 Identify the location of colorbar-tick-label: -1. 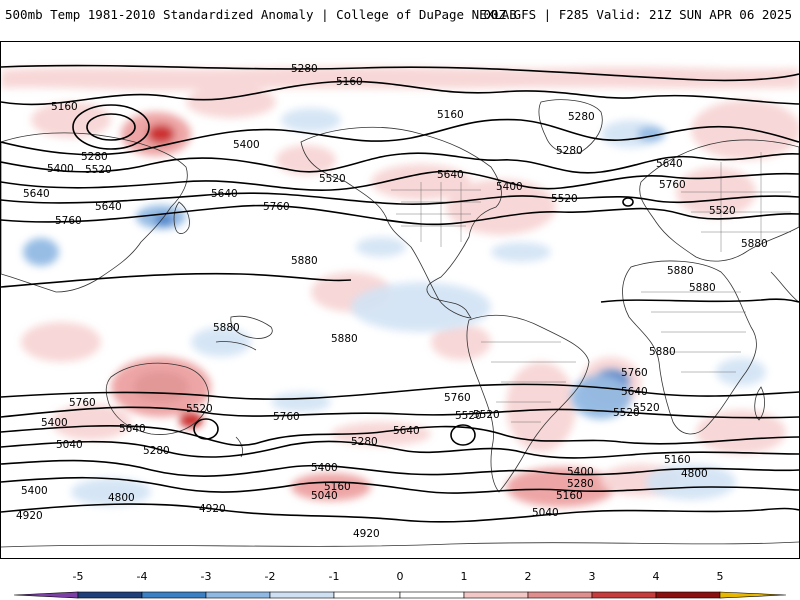
(334, 576).